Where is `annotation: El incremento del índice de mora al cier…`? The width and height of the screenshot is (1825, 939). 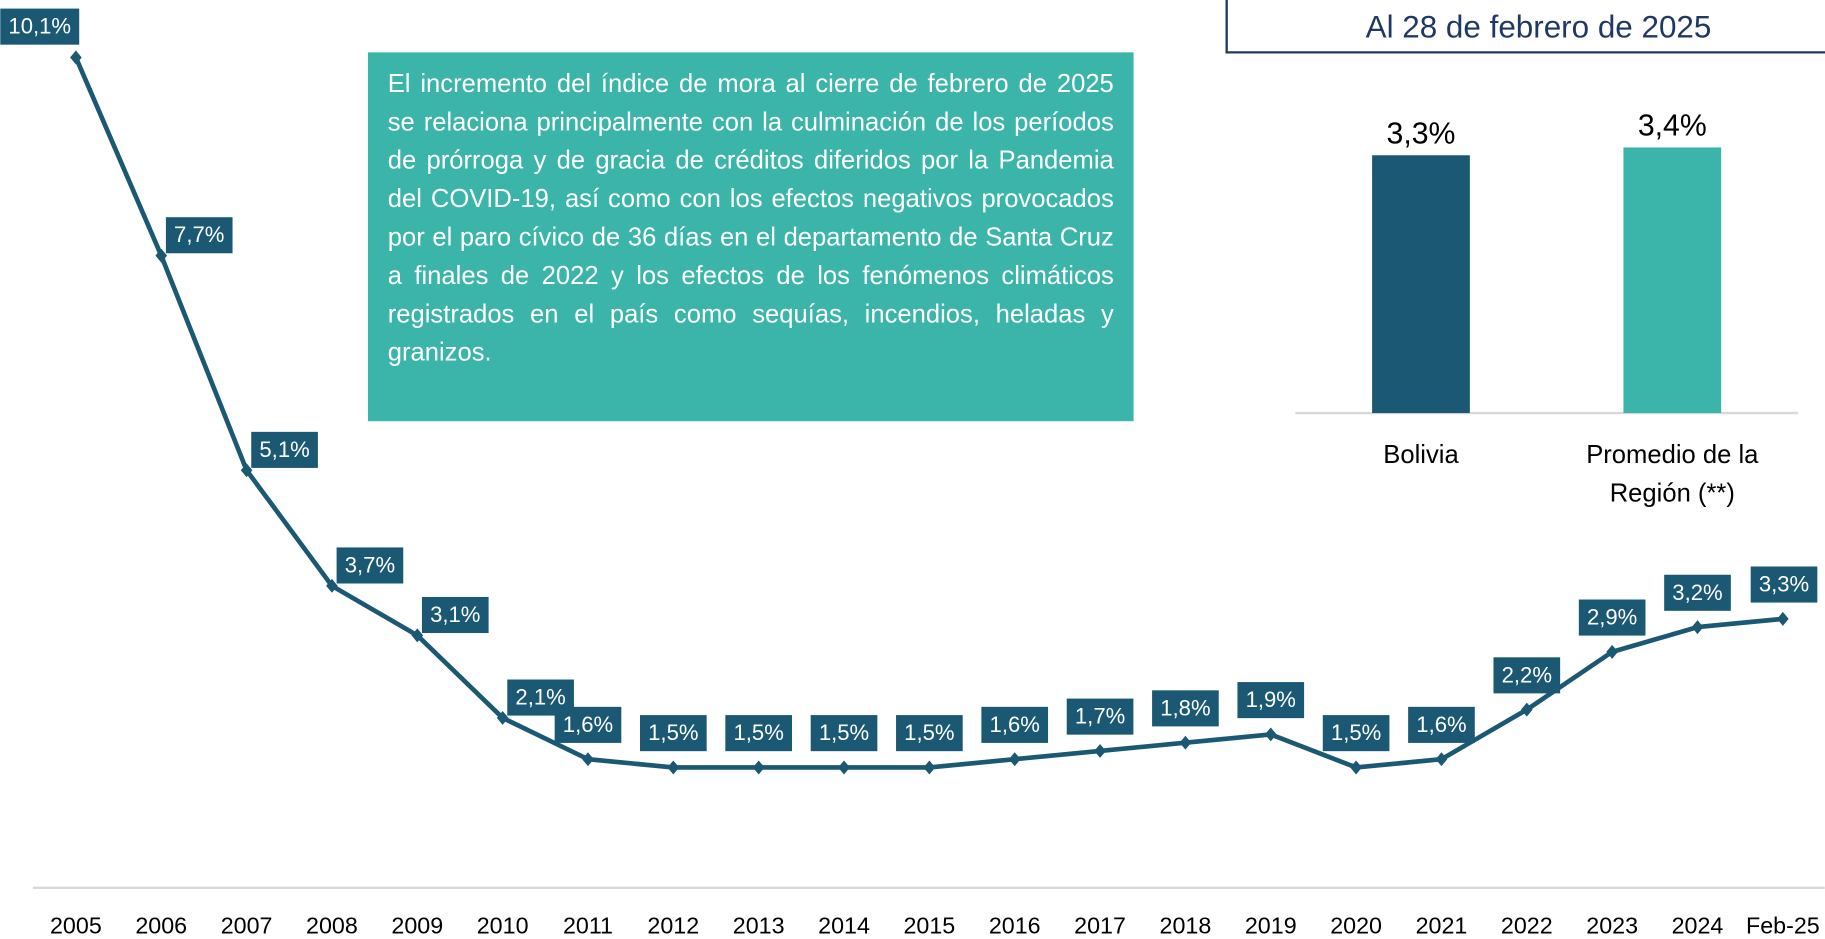
annotation: El incremento del índice de mora al cier… is located at coordinates (750, 217).